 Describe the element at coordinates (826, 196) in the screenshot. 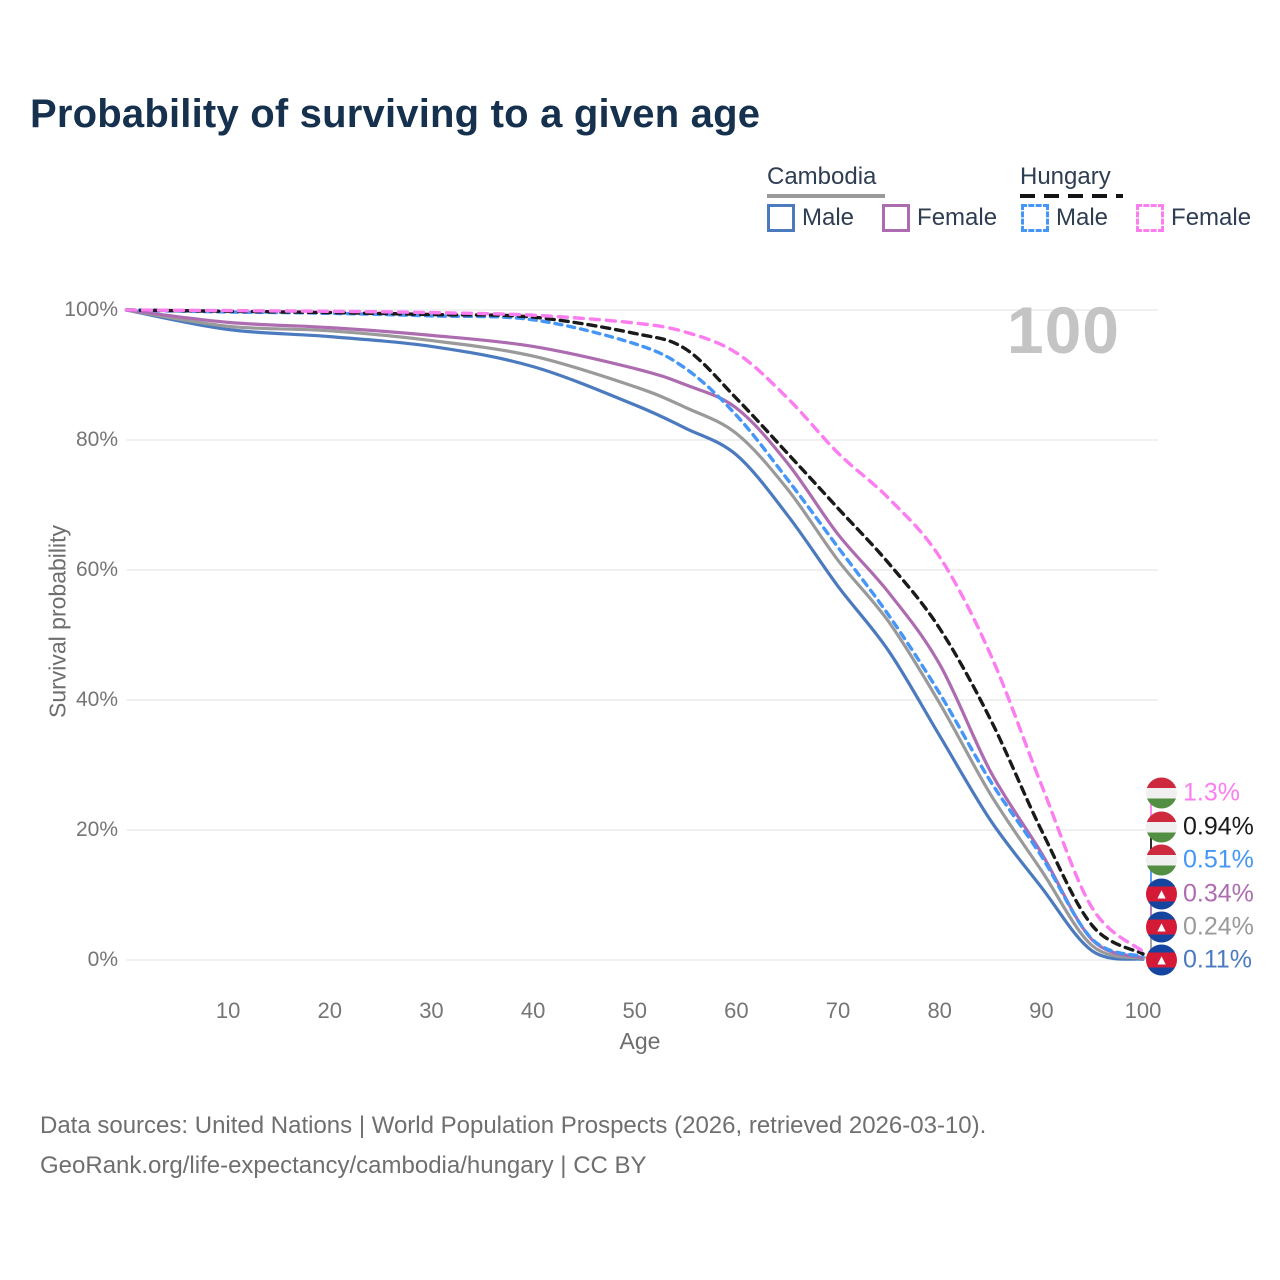

I see `legend-cambodia-line-style` at that location.